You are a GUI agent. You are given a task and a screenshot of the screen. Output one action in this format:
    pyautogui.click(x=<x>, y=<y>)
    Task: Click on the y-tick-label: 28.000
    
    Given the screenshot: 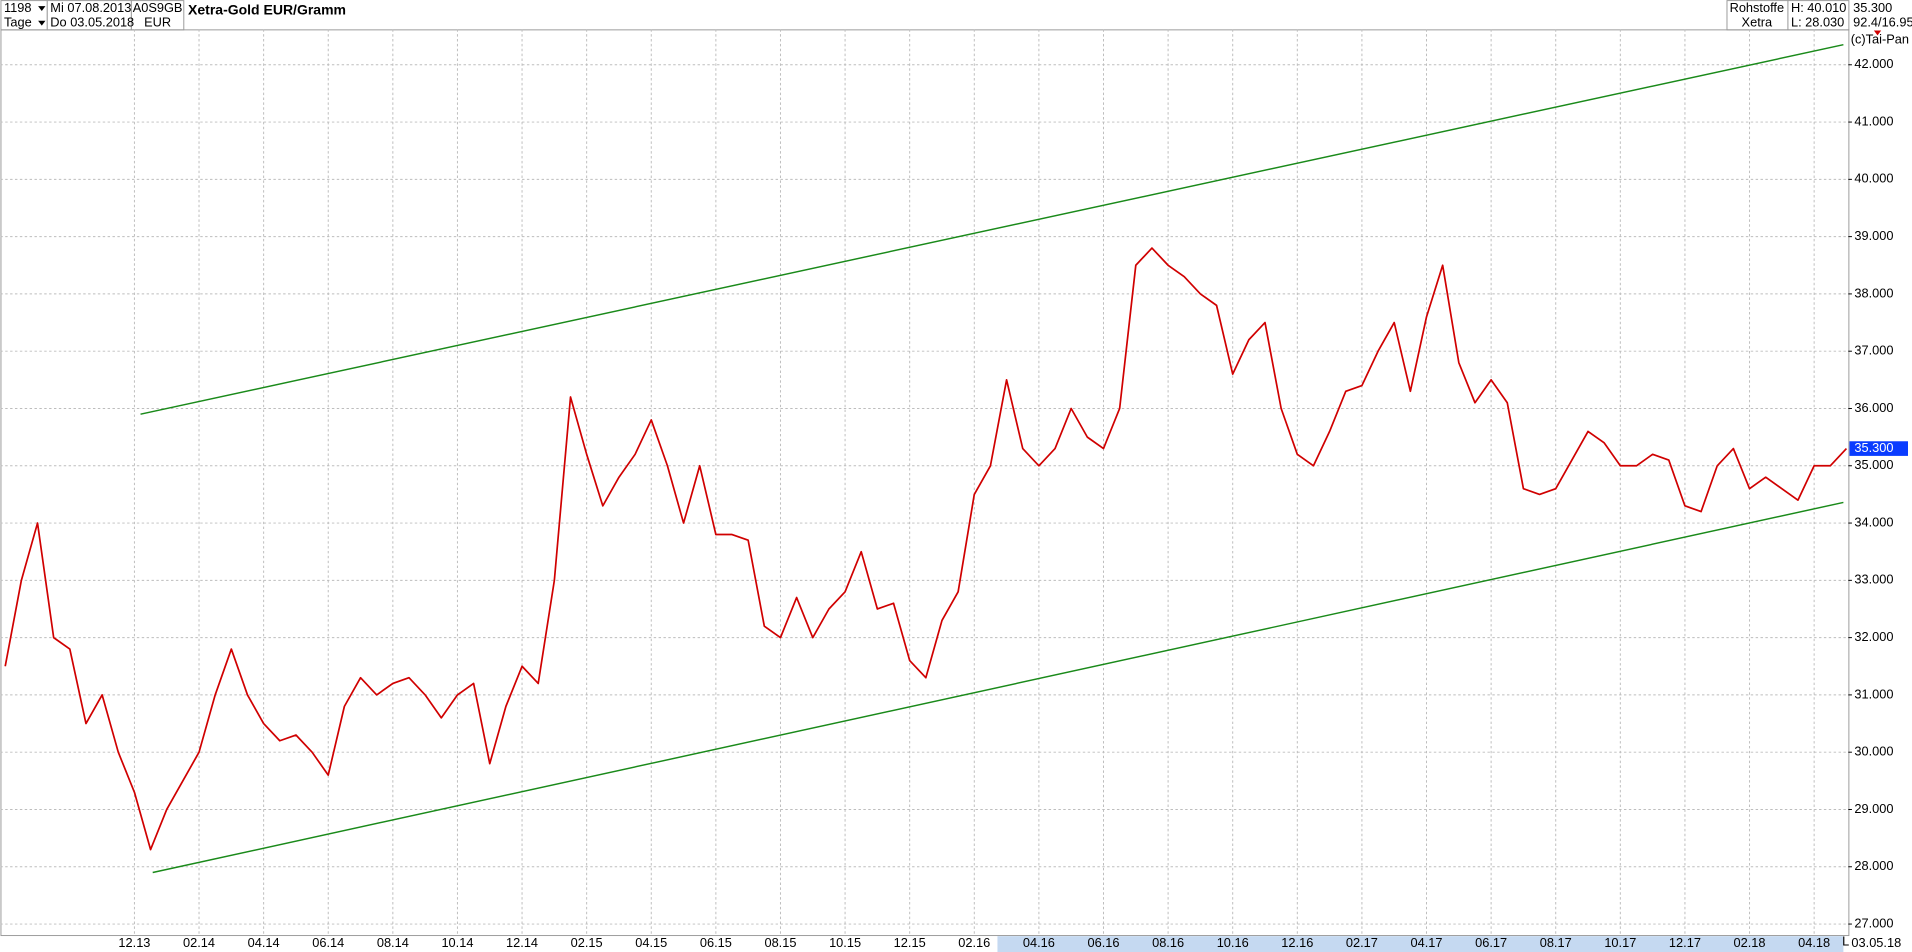 What is the action you would take?
    pyautogui.click(x=1873, y=865)
    